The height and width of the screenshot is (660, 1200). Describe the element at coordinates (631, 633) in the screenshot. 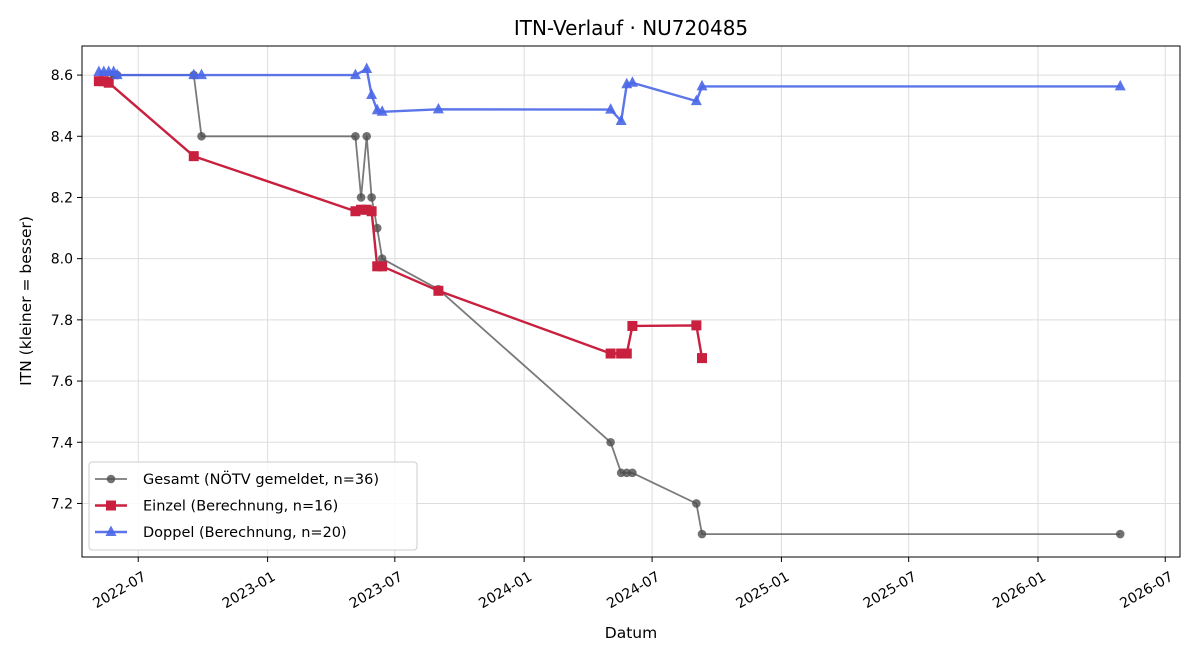

I see `x-axis-title: Datum` at that location.